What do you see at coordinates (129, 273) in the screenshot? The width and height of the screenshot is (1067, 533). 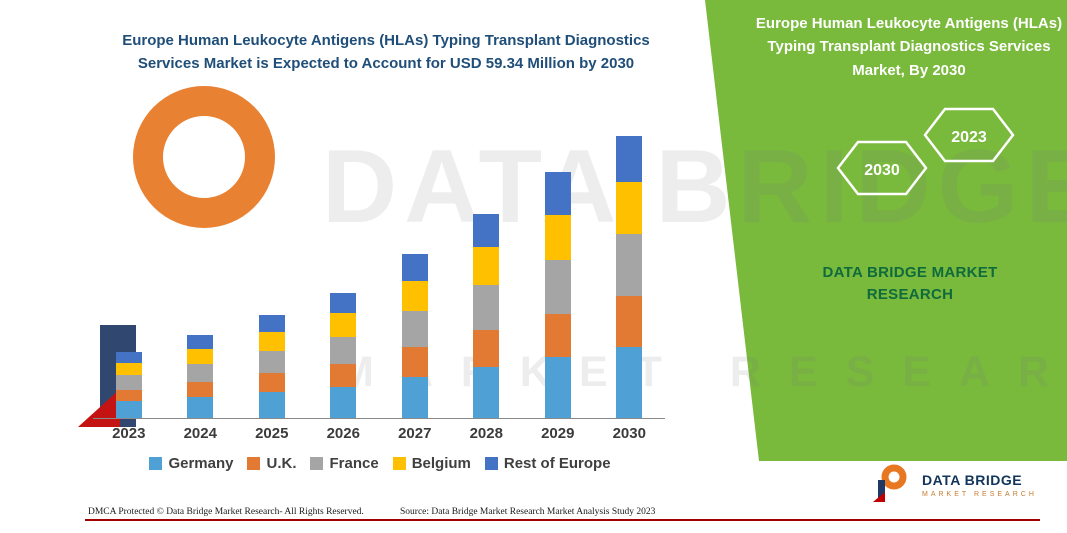 I see `bar-group-2023` at bounding box center [129, 273].